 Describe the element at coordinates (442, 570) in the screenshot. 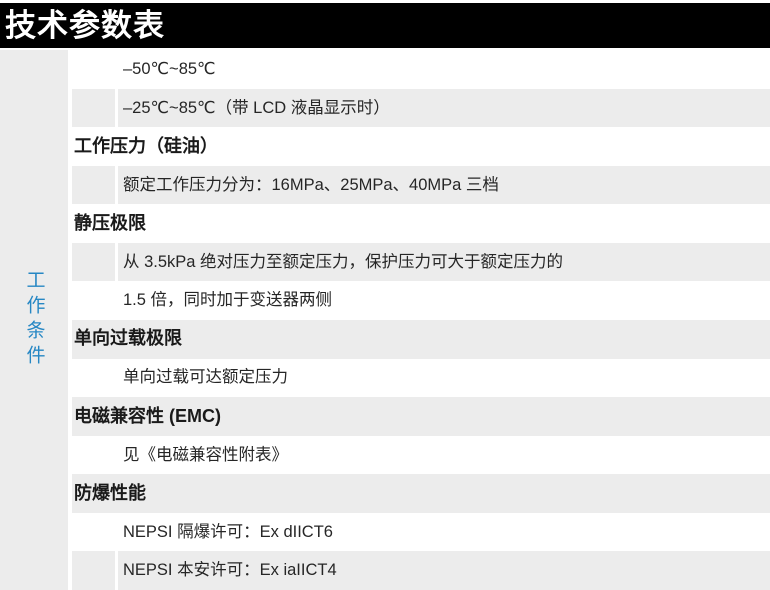

I see `spec-row-cell: NEPSI 本安许可：Ex iaIICT4` at that location.